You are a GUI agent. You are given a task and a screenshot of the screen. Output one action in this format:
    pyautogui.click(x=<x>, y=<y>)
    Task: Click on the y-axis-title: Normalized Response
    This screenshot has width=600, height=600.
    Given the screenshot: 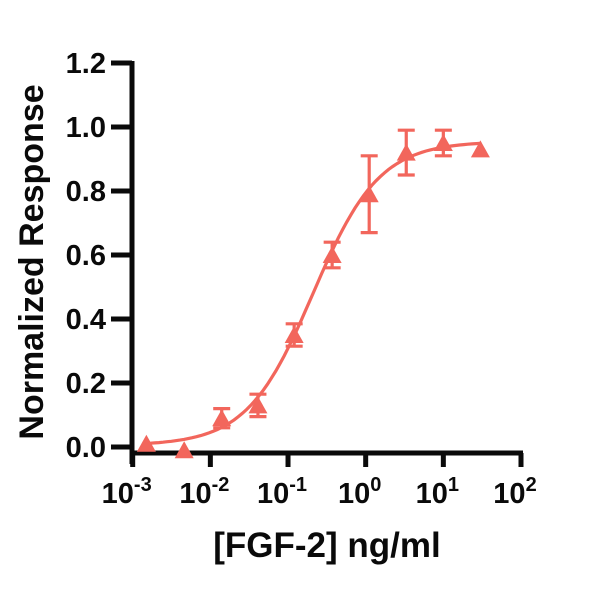 What is the action you would take?
    pyautogui.click(x=32, y=262)
    